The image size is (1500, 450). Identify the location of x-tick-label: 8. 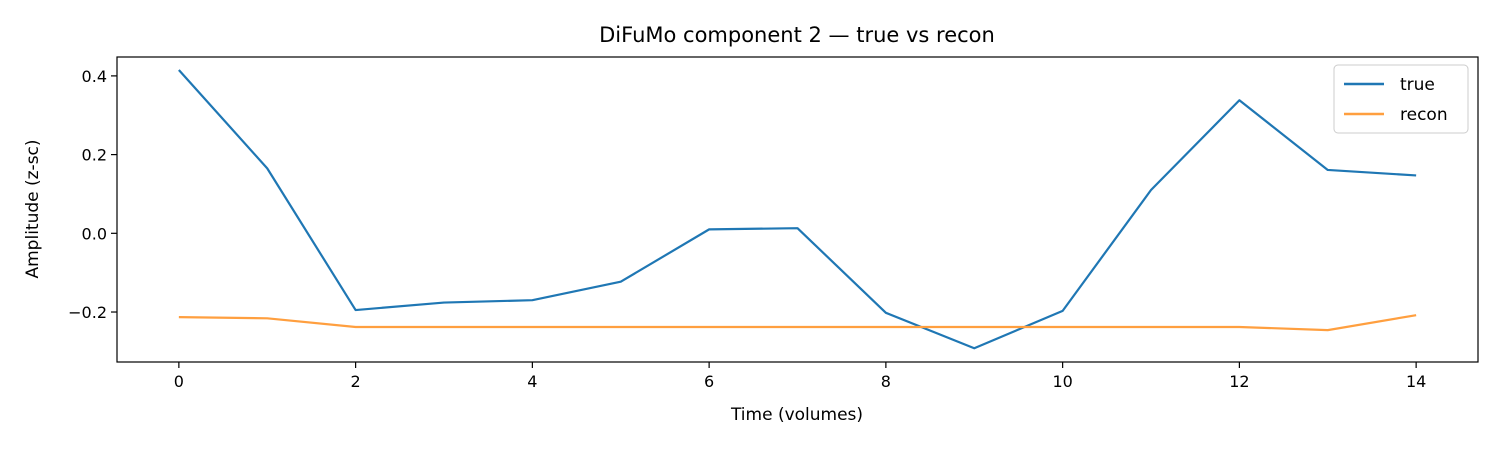
(886, 381).